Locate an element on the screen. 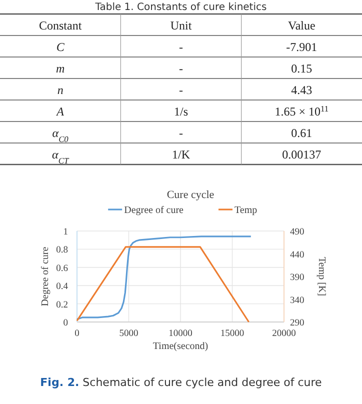 Image resolution: width=362 pixels, height=404 pixels. text: 1.65 × 10$^{11}$ is located at coordinates (301, 111).